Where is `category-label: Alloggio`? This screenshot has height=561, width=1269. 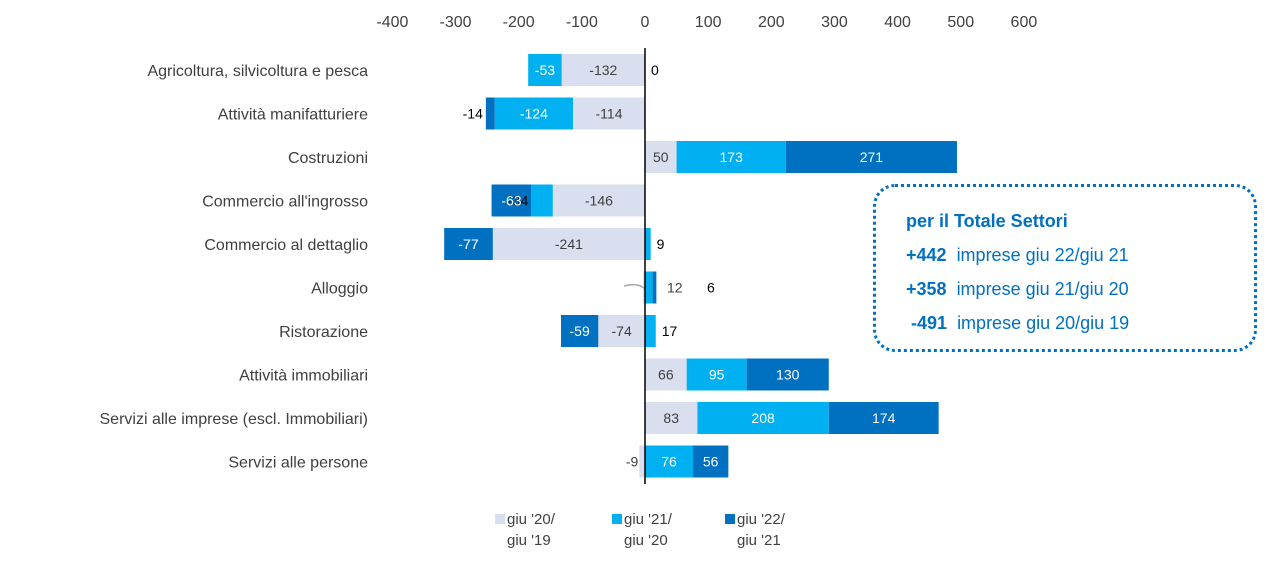
category-label: Alloggio is located at coordinates (339, 289).